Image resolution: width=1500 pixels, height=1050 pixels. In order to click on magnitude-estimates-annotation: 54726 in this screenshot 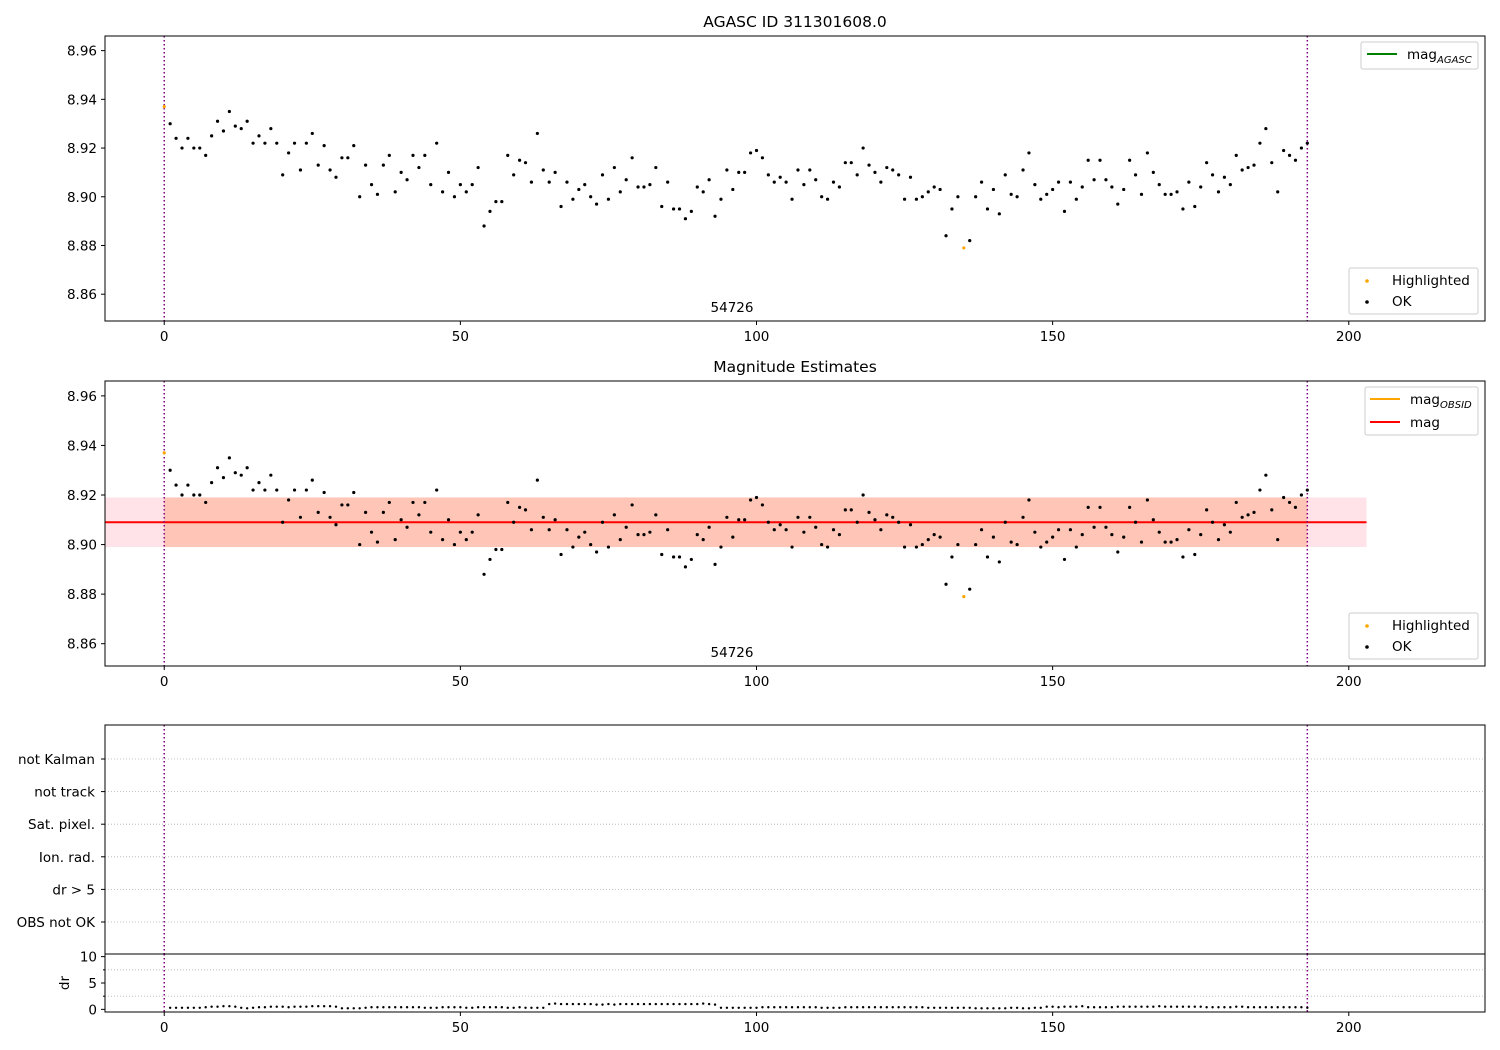, I will do `click(732, 653)`.